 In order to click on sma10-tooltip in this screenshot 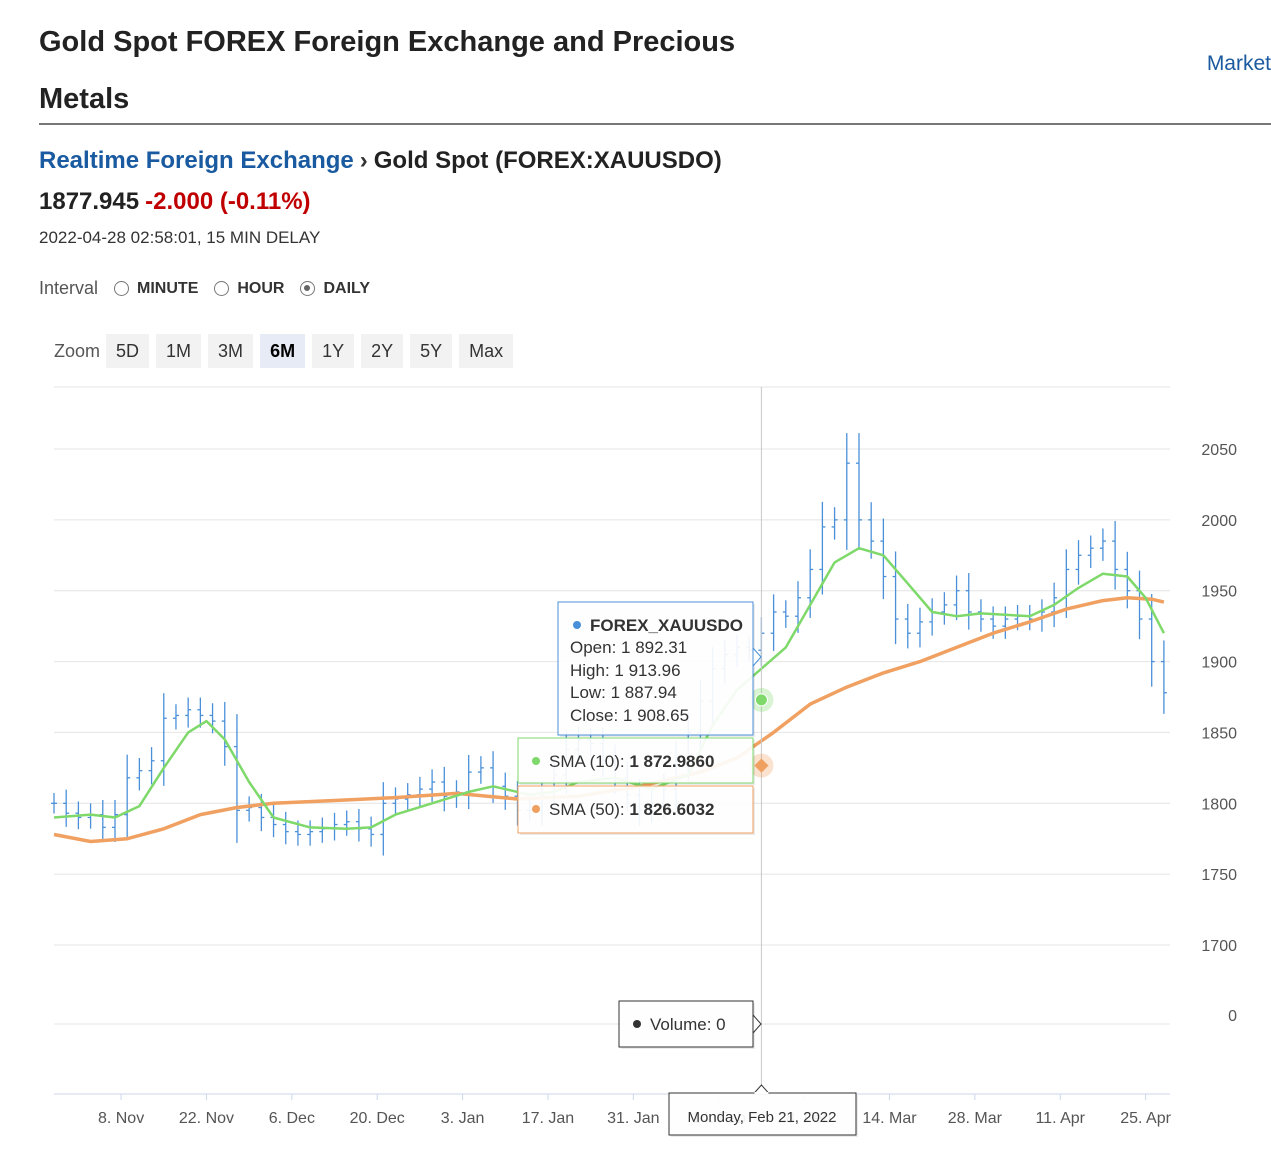, I will do `click(635, 760)`.